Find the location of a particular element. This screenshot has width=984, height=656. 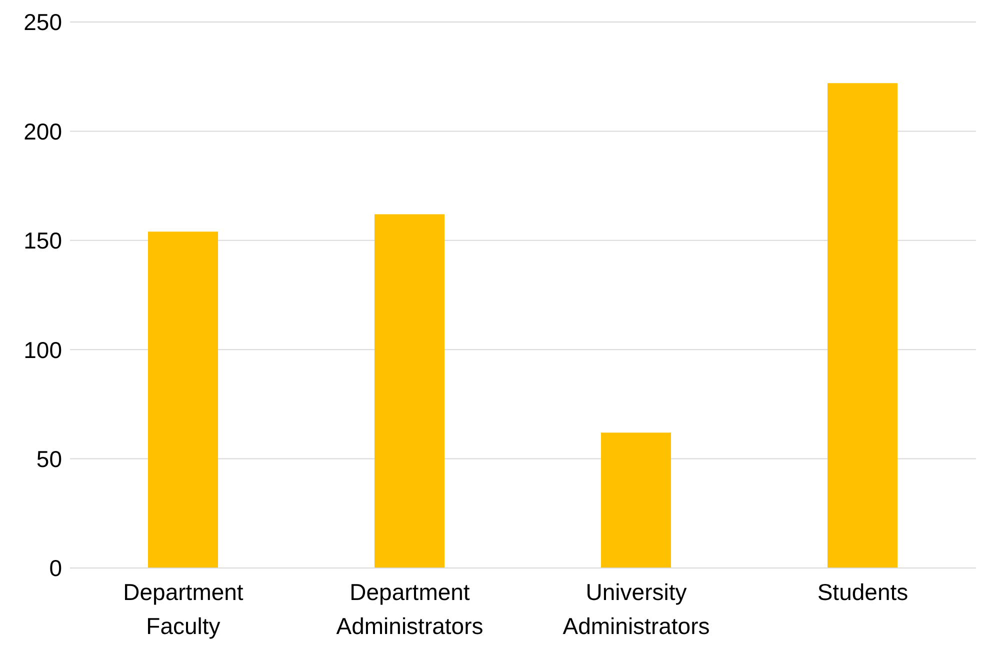

y-tick-label: 50 is located at coordinates (49, 459).